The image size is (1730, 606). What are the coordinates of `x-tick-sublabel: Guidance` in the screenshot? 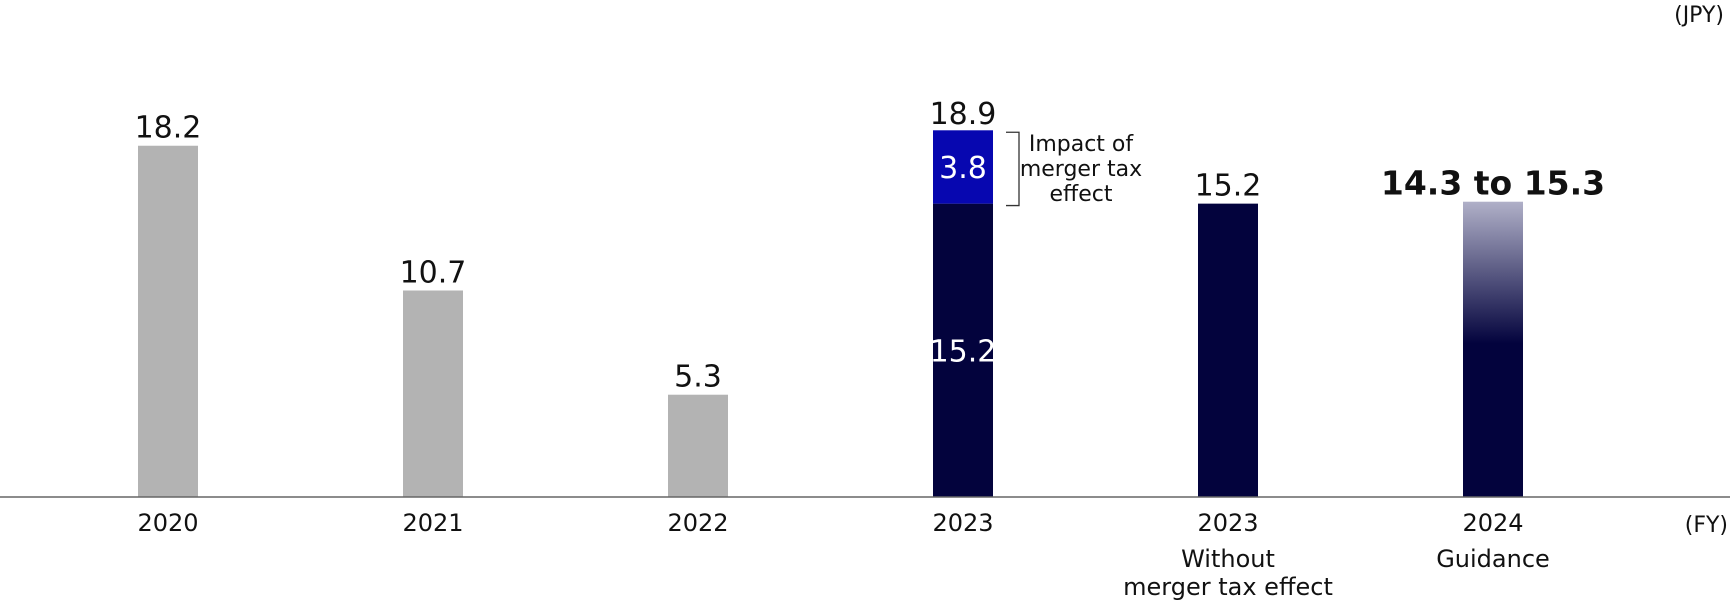 It's located at (1493, 559).